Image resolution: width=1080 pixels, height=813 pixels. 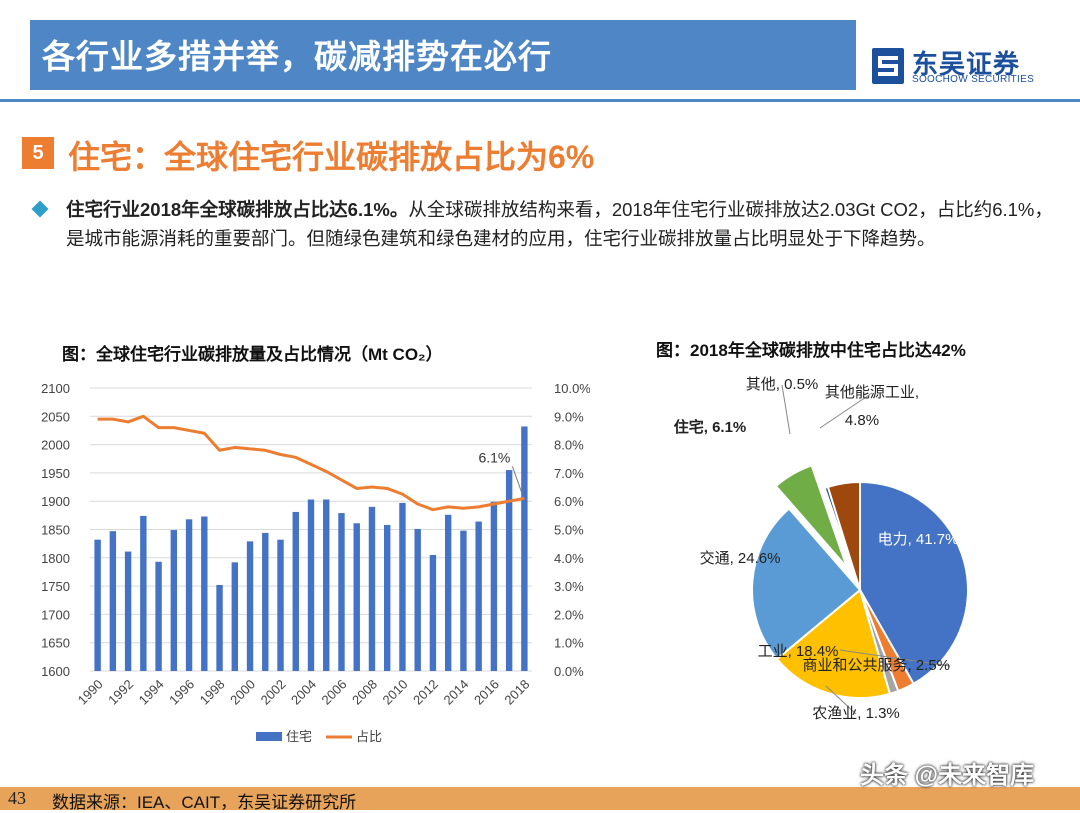 What do you see at coordinates (494, 586) in the screenshot?
I see `bar-2016` at bounding box center [494, 586].